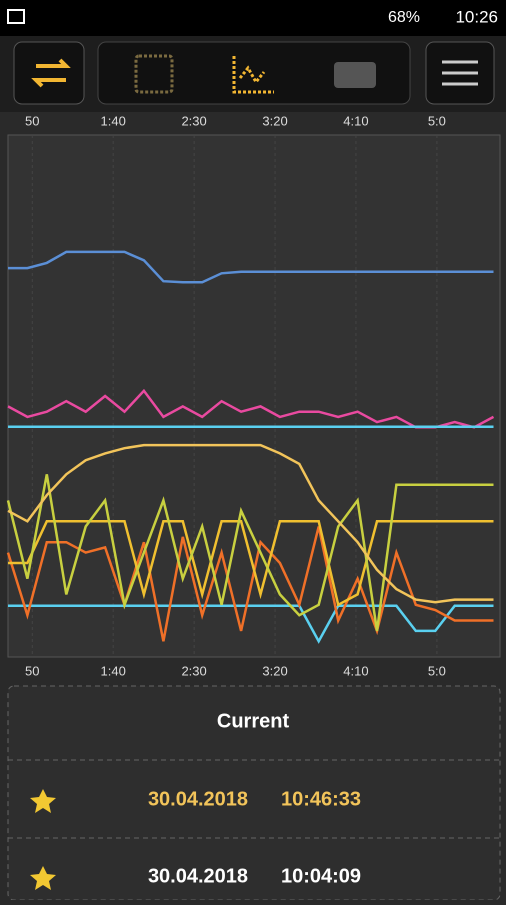  What do you see at coordinates (404, 17) in the screenshot?
I see `battery: 68%` at bounding box center [404, 17].